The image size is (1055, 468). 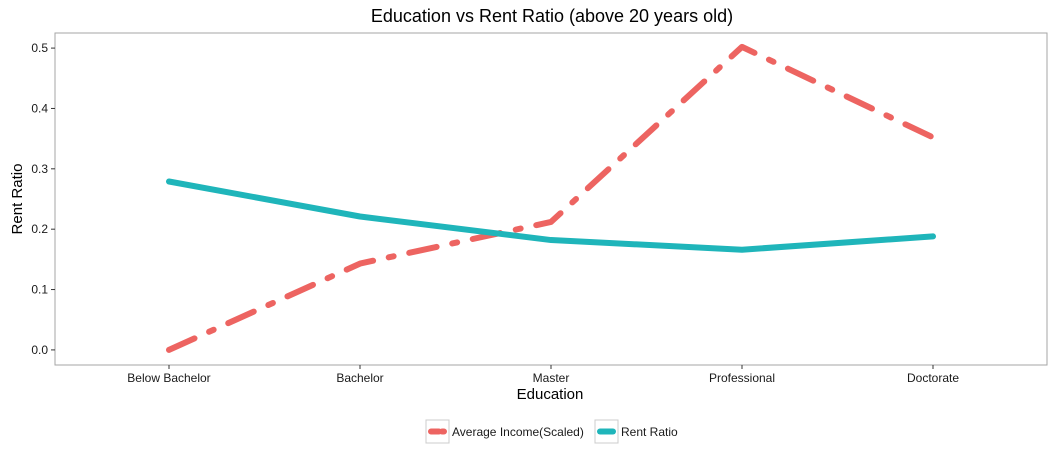 I want to click on series-line-rent-ratio, so click(x=551, y=215).